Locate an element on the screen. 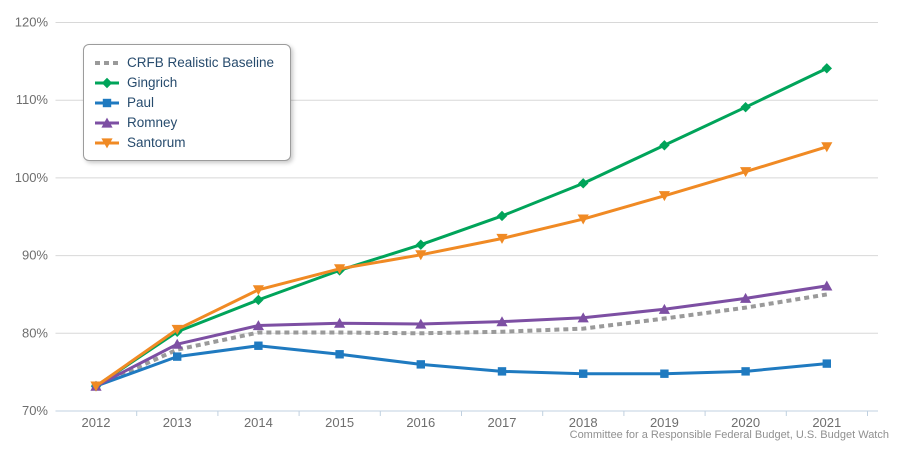 The width and height of the screenshot is (897, 457). triangle-down-icon is located at coordinates (107, 142).